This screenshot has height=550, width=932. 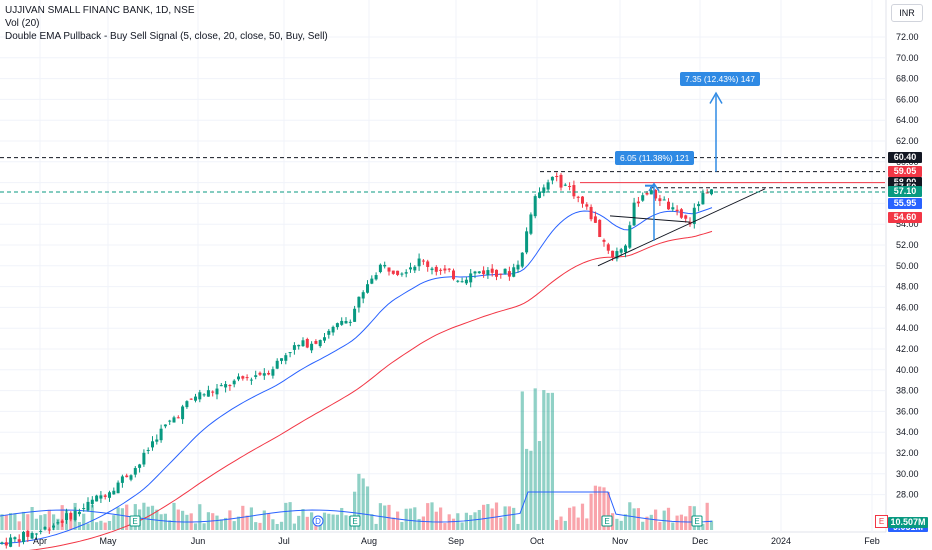 What do you see at coordinates (22, 23) in the screenshot?
I see `volume-indicator-label: Vol (20)` at bounding box center [22, 23].